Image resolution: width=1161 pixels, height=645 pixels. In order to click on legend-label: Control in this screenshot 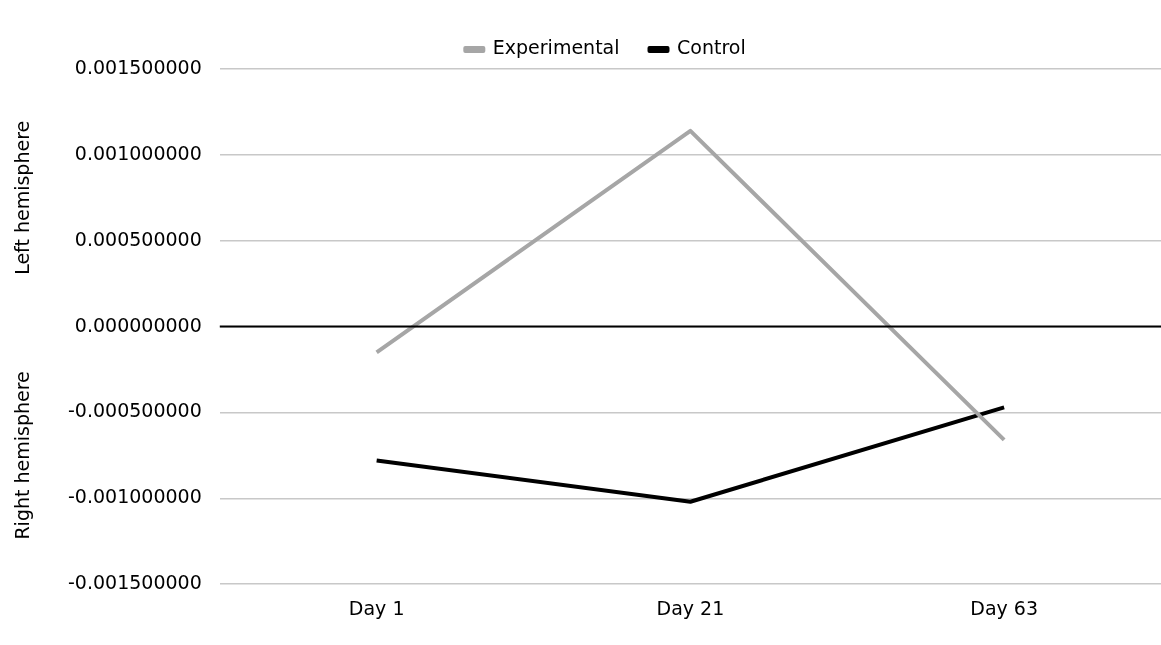, I will do `click(711, 47)`.